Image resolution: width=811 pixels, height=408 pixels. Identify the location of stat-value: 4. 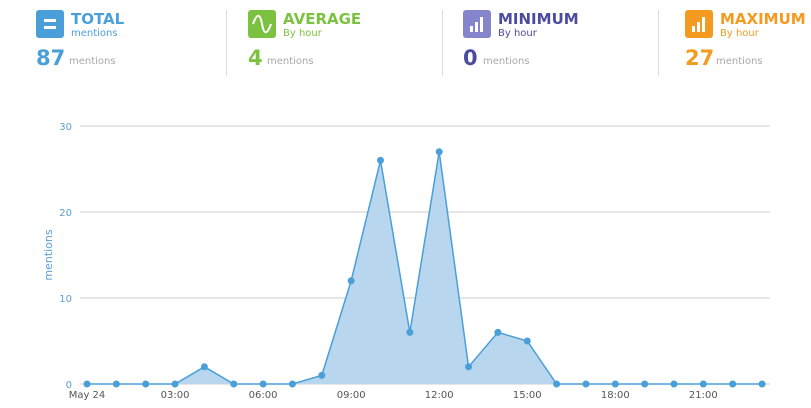
(255, 58).